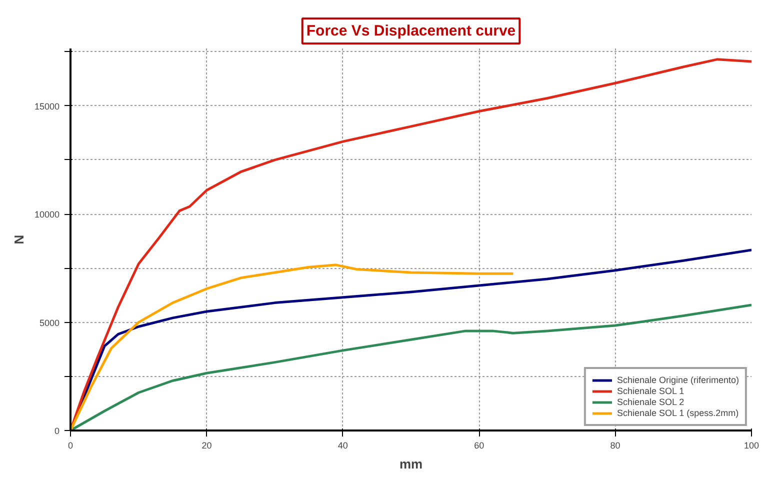 The width and height of the screenshot is (771, 478). I want to click on x-tick-label: 40, so click(343, 445).